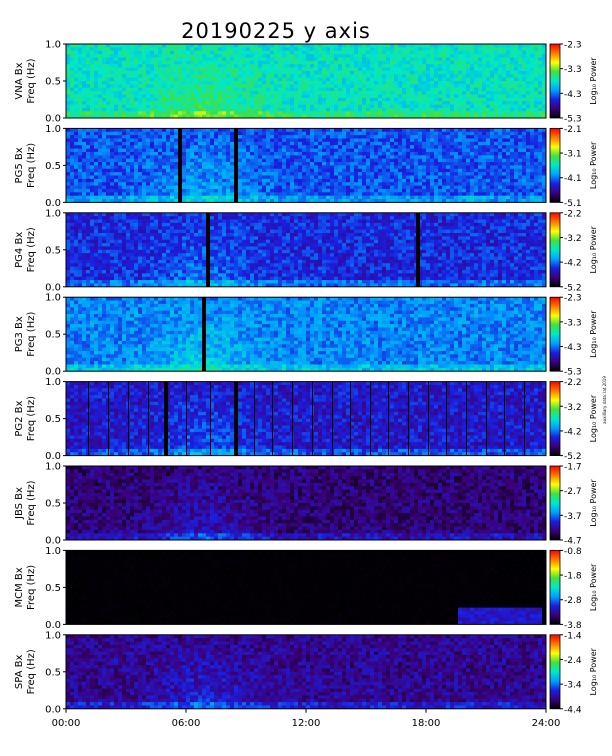  Describe the element at coordinates (604, 400) in the screenshot. I see `credit-text: auxilliary data: lat 2019` at that location.